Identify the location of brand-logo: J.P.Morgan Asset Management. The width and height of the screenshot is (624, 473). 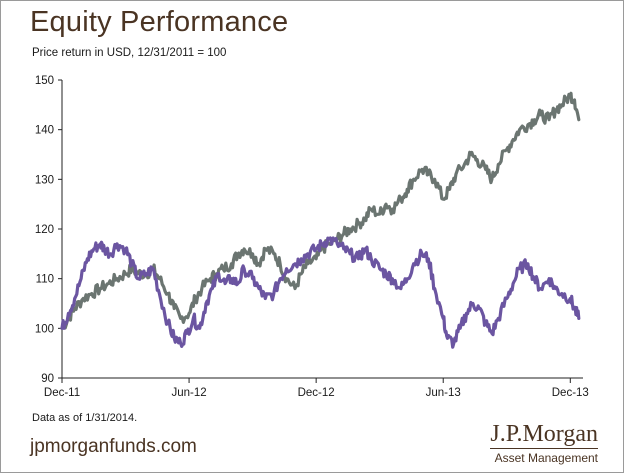
(544, 443).